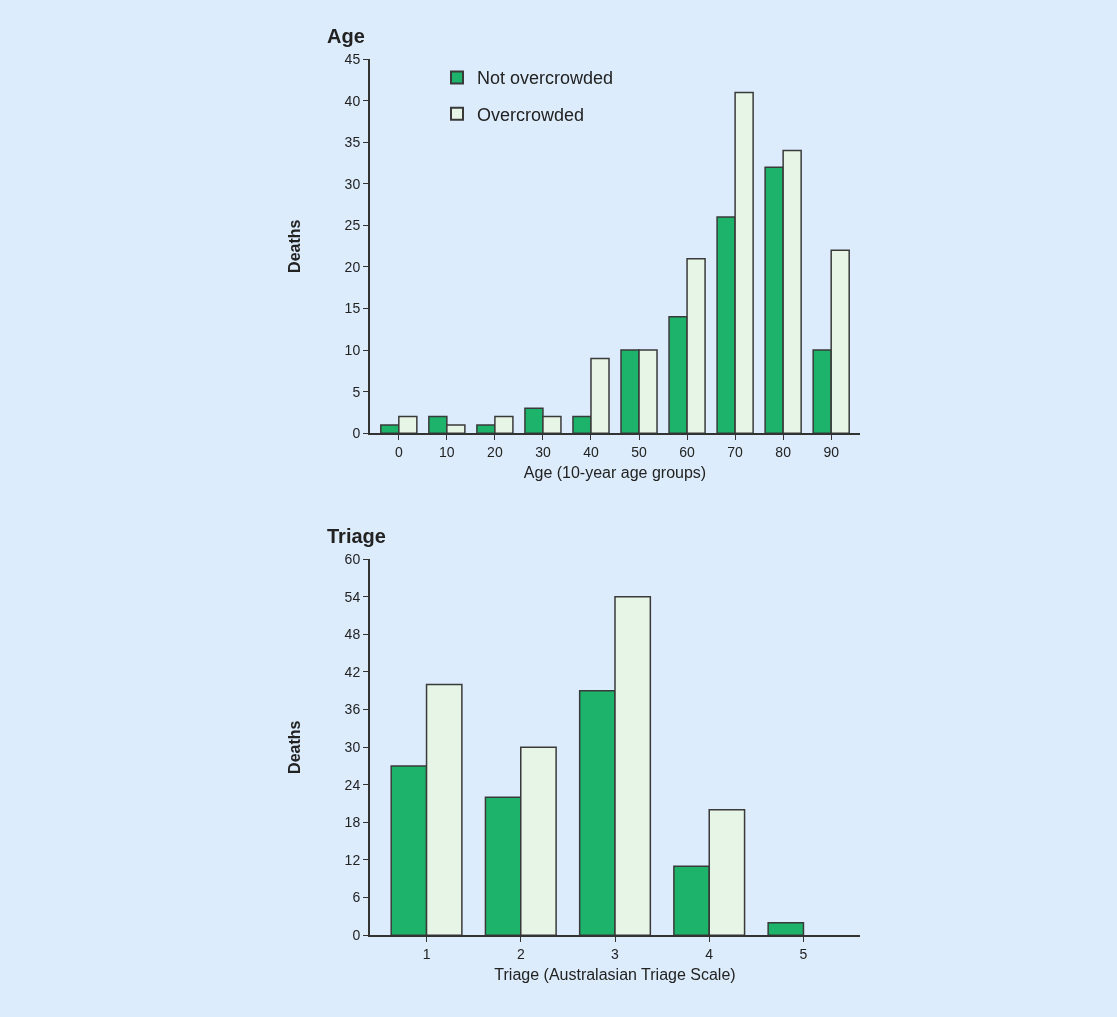 Image resolution: width=1117 pixels, height=1017 pixels. I want to click on y-tick-label: 10, so click(352, 349).